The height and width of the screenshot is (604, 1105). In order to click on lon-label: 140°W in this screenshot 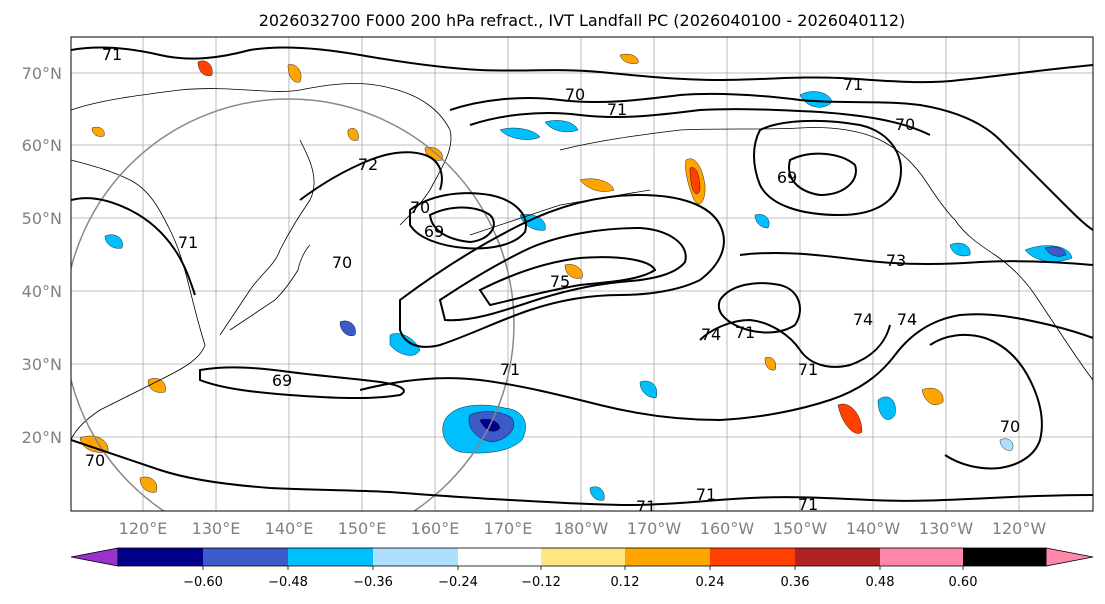, I will do `click(873, 528)`.